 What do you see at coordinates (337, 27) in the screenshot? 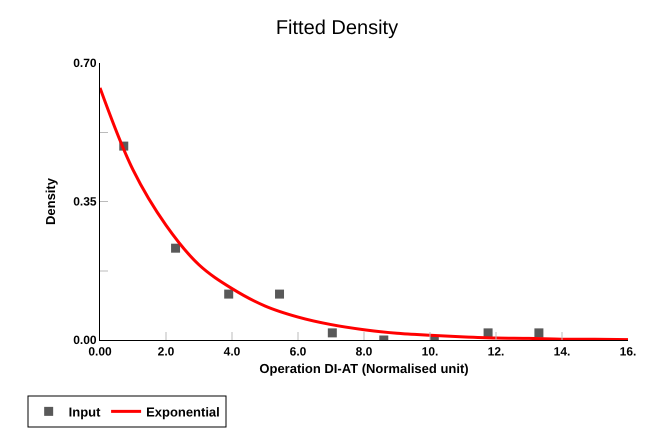
I see `chart-title: Fitted Density` at bounding box center [337, 27].